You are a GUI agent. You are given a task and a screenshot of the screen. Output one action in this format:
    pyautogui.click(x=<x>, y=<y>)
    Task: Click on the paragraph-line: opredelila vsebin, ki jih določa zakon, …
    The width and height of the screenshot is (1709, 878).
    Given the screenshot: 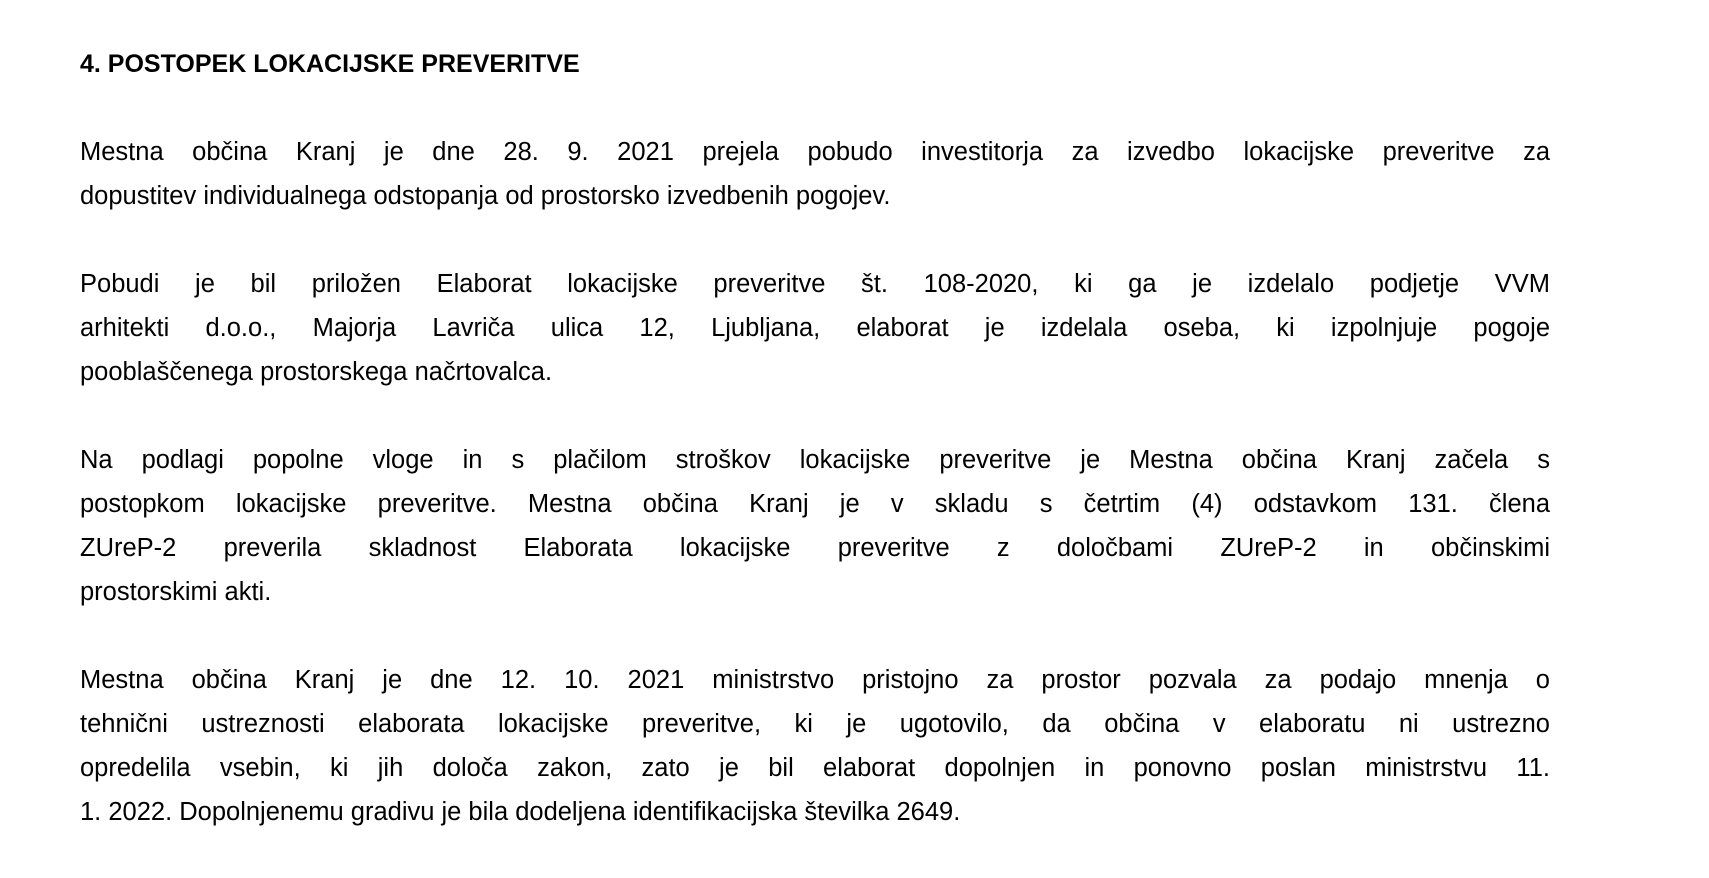 What is the action you would take?
    pyautogui.click(x=815, y=768)
    